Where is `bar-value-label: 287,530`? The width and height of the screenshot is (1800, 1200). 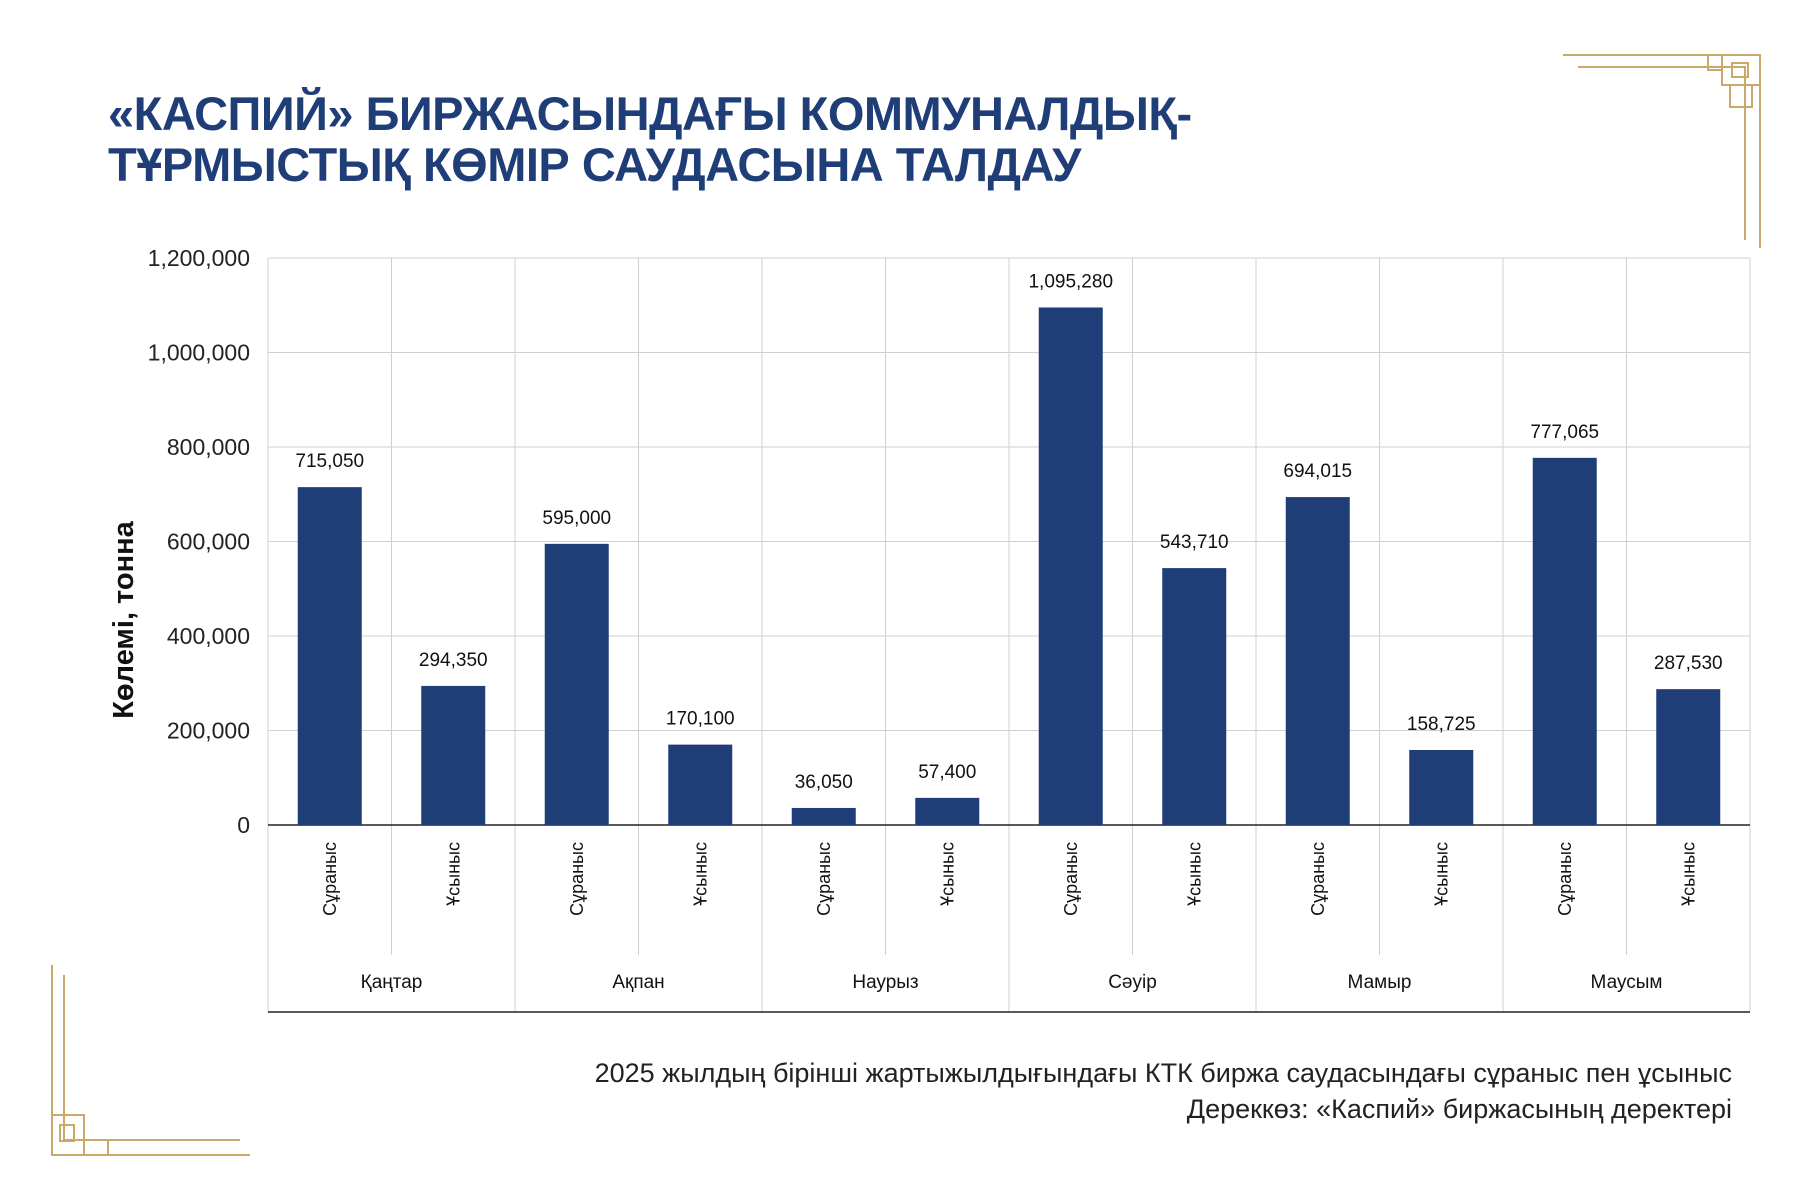 bar-value-label: 287,530 is located at coordinates (1688, 663).